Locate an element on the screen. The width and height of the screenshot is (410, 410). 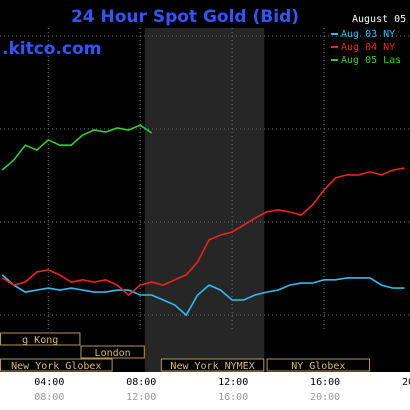
x-tick-label: 20 is located at coordinates (406, 382).